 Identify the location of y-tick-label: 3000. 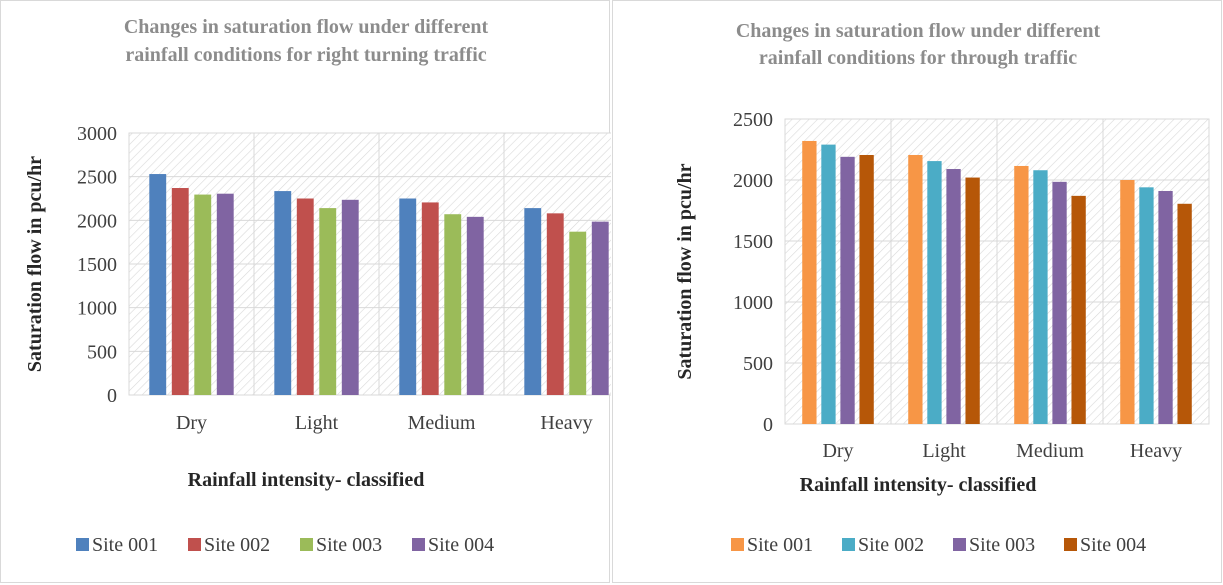
(97, 134).